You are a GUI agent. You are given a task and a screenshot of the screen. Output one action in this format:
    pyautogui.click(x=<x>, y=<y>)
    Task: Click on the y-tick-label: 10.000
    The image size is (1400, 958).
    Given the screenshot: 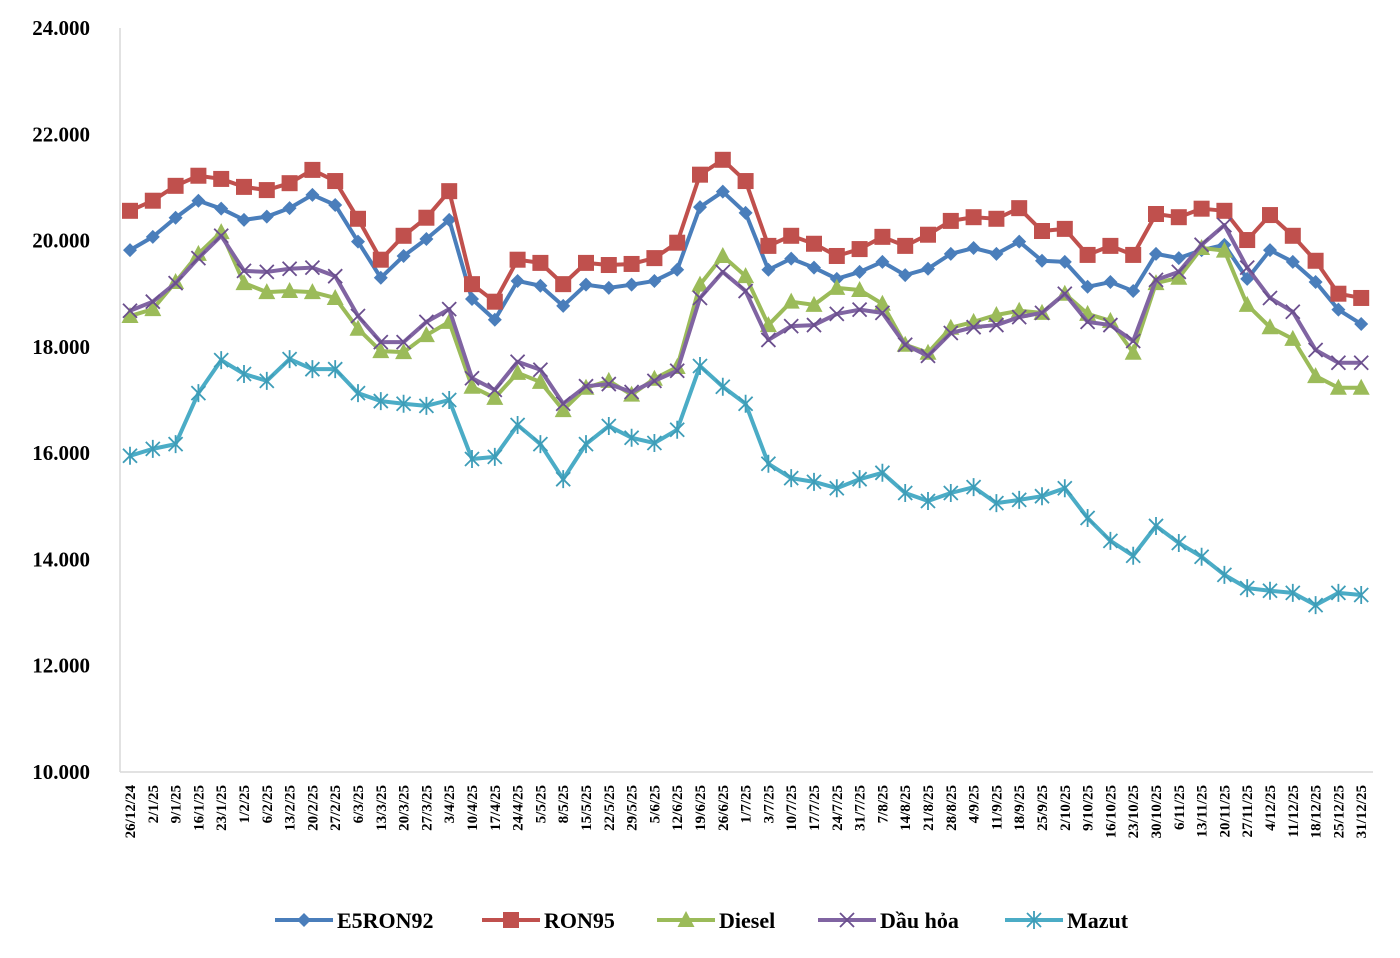 What is the action you would take?
    pyautogui.click(x=61, y=772)
    